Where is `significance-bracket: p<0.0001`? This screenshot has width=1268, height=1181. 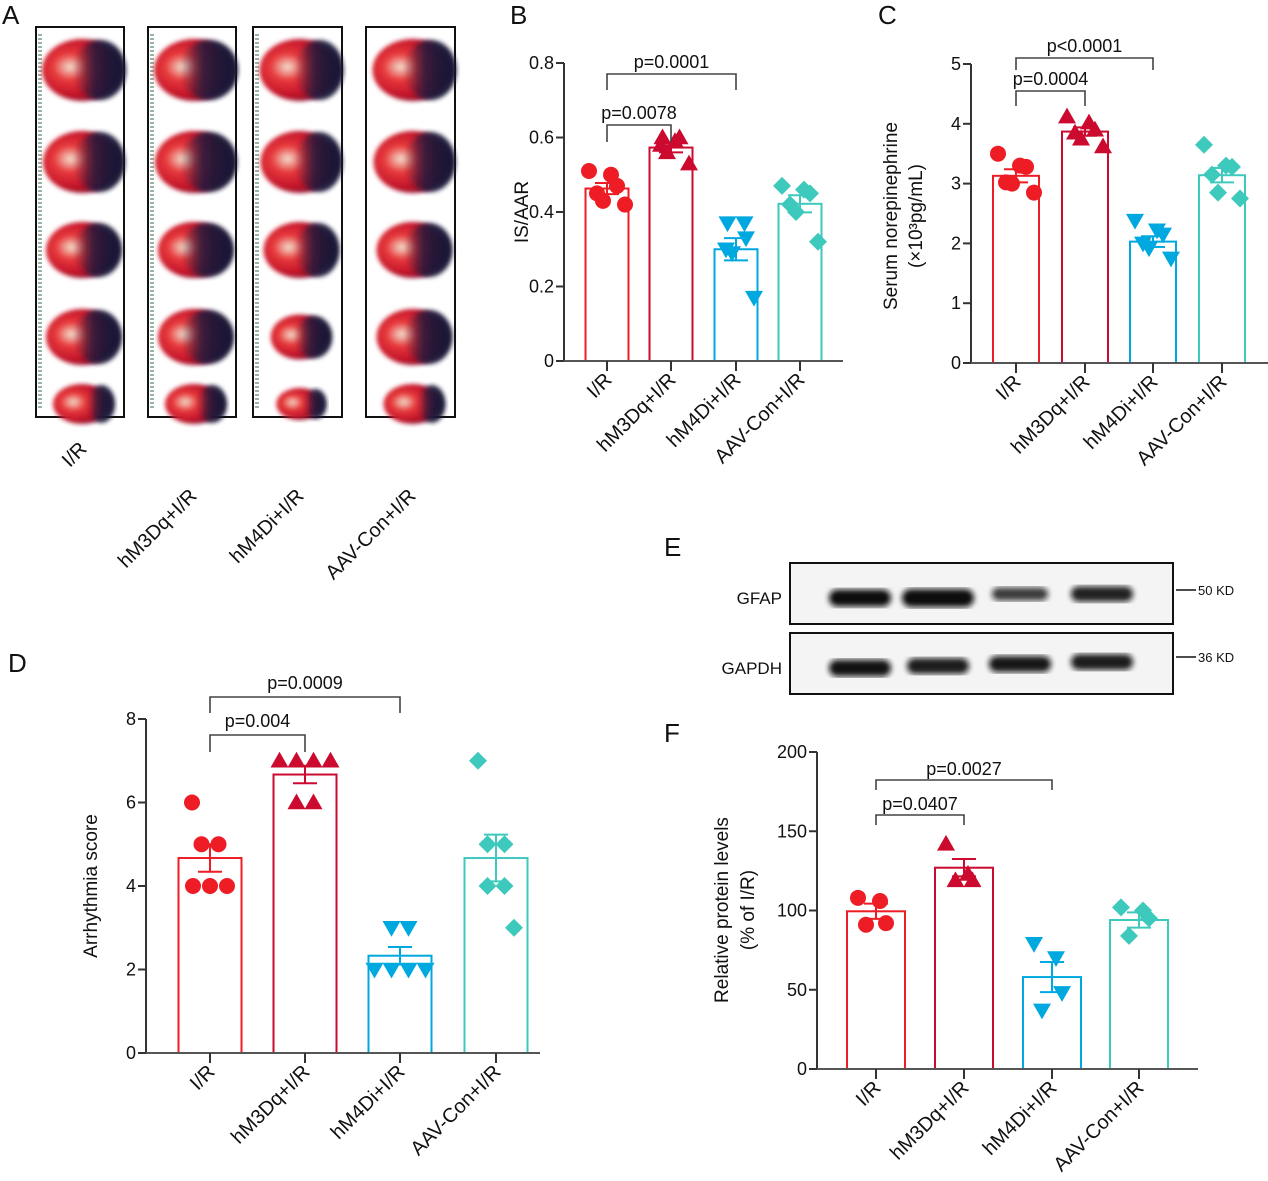 significance-bracket: p<0.0001 is located at coordinates (1084, 53).